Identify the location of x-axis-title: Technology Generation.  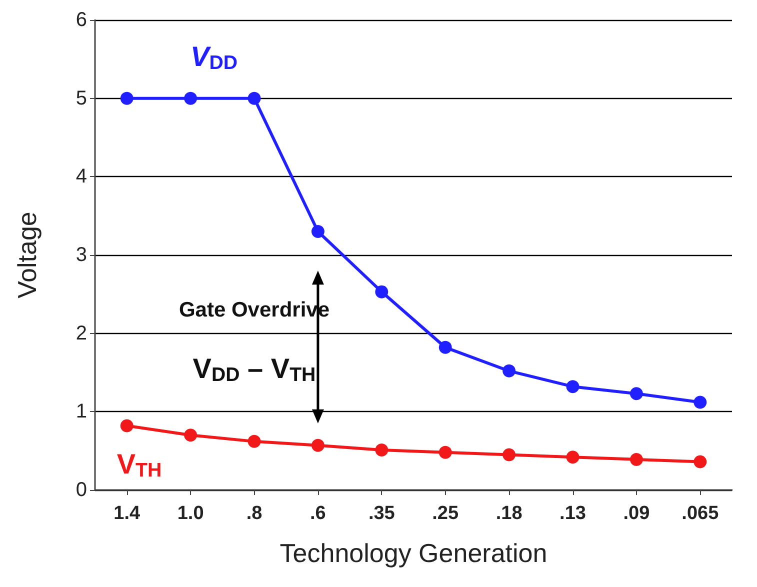
(414, 553).